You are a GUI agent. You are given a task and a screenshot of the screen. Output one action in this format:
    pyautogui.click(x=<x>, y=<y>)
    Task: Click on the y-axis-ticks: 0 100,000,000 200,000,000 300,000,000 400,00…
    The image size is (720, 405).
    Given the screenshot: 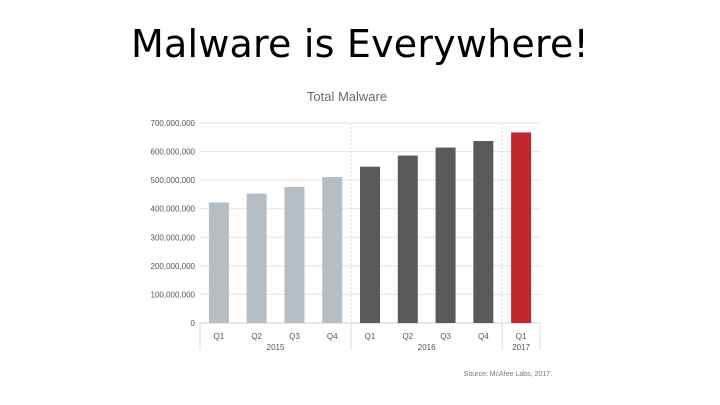 What is the action you would take?
    pyautogui.click(x=173, y=223)
    